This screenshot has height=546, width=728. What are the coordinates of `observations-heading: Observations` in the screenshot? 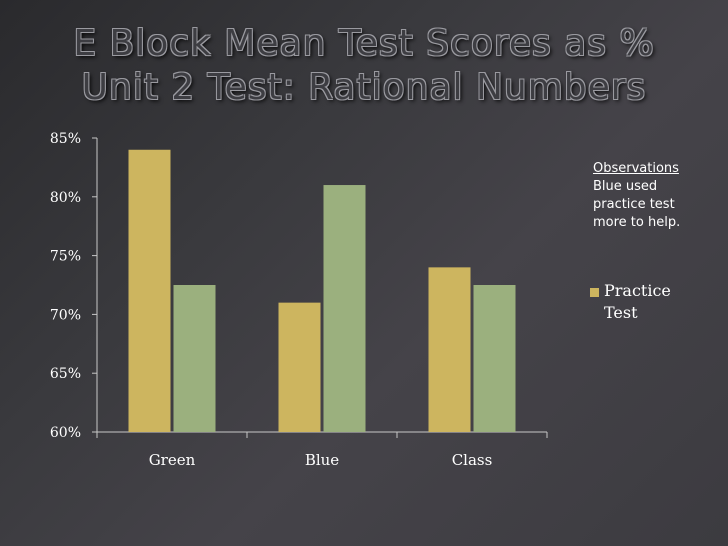 It's located at (636, 168).